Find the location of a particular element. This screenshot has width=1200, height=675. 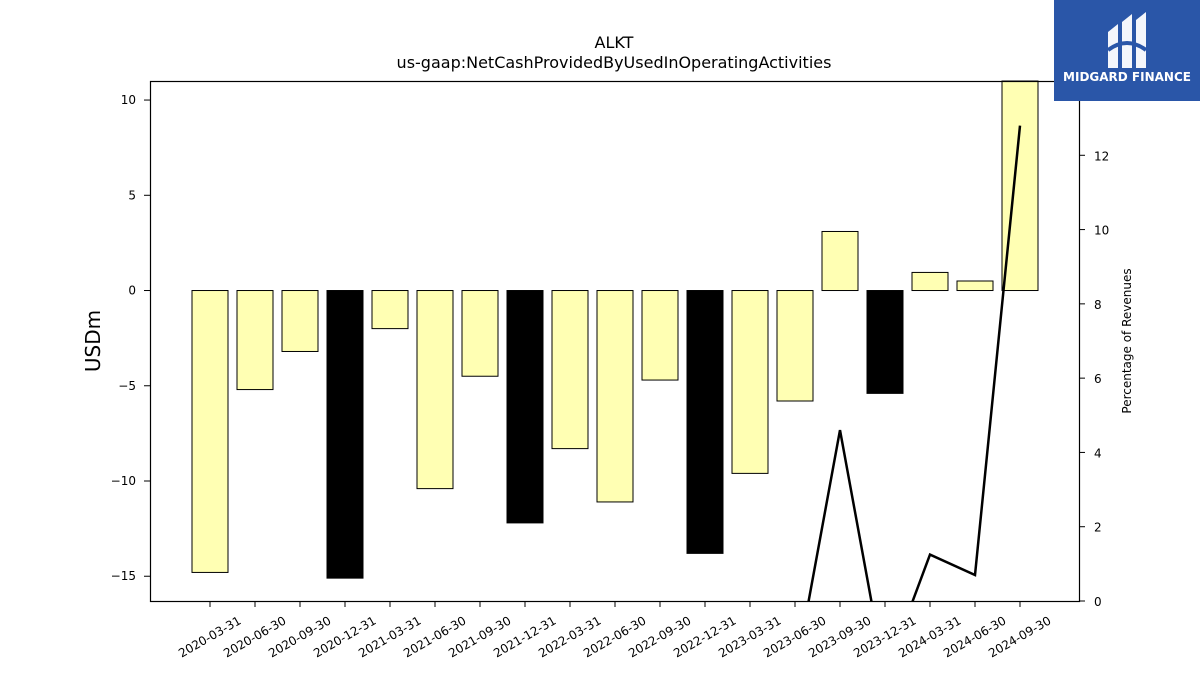

y2-tick-label: 0 is located at coordinates (1098, 602).